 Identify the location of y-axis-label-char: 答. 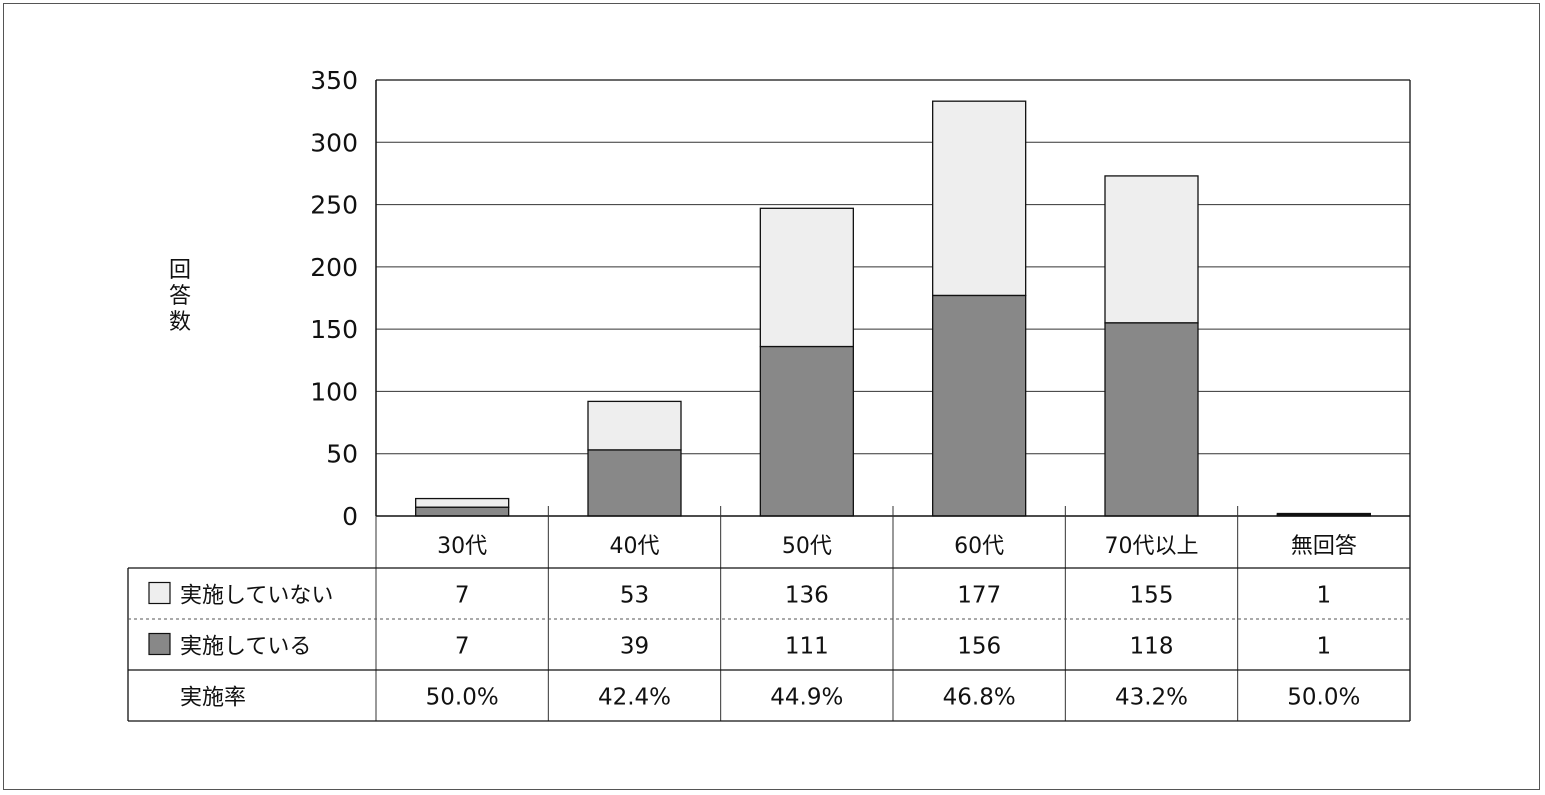
(180, 296).